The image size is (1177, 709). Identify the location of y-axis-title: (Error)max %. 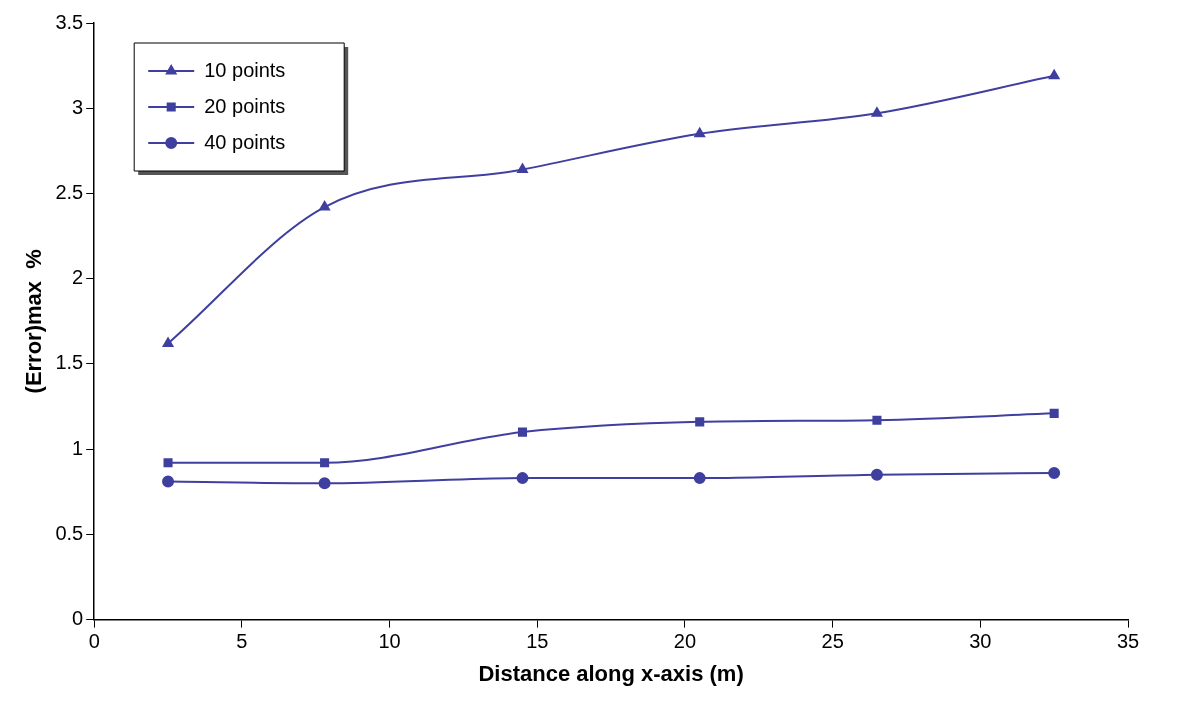
(34, 321).